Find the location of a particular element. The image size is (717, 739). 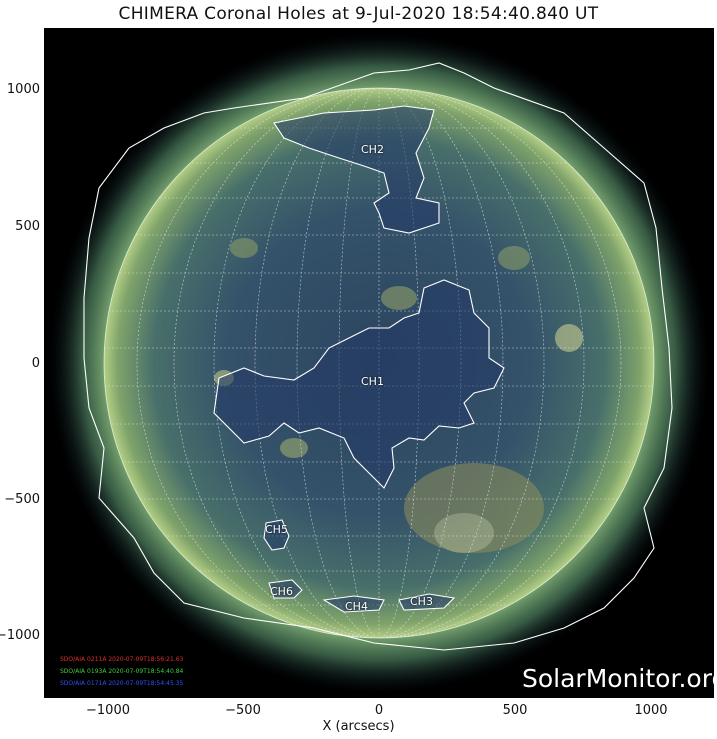

ch4-label: CH4 is located at coordinates (356, 606).